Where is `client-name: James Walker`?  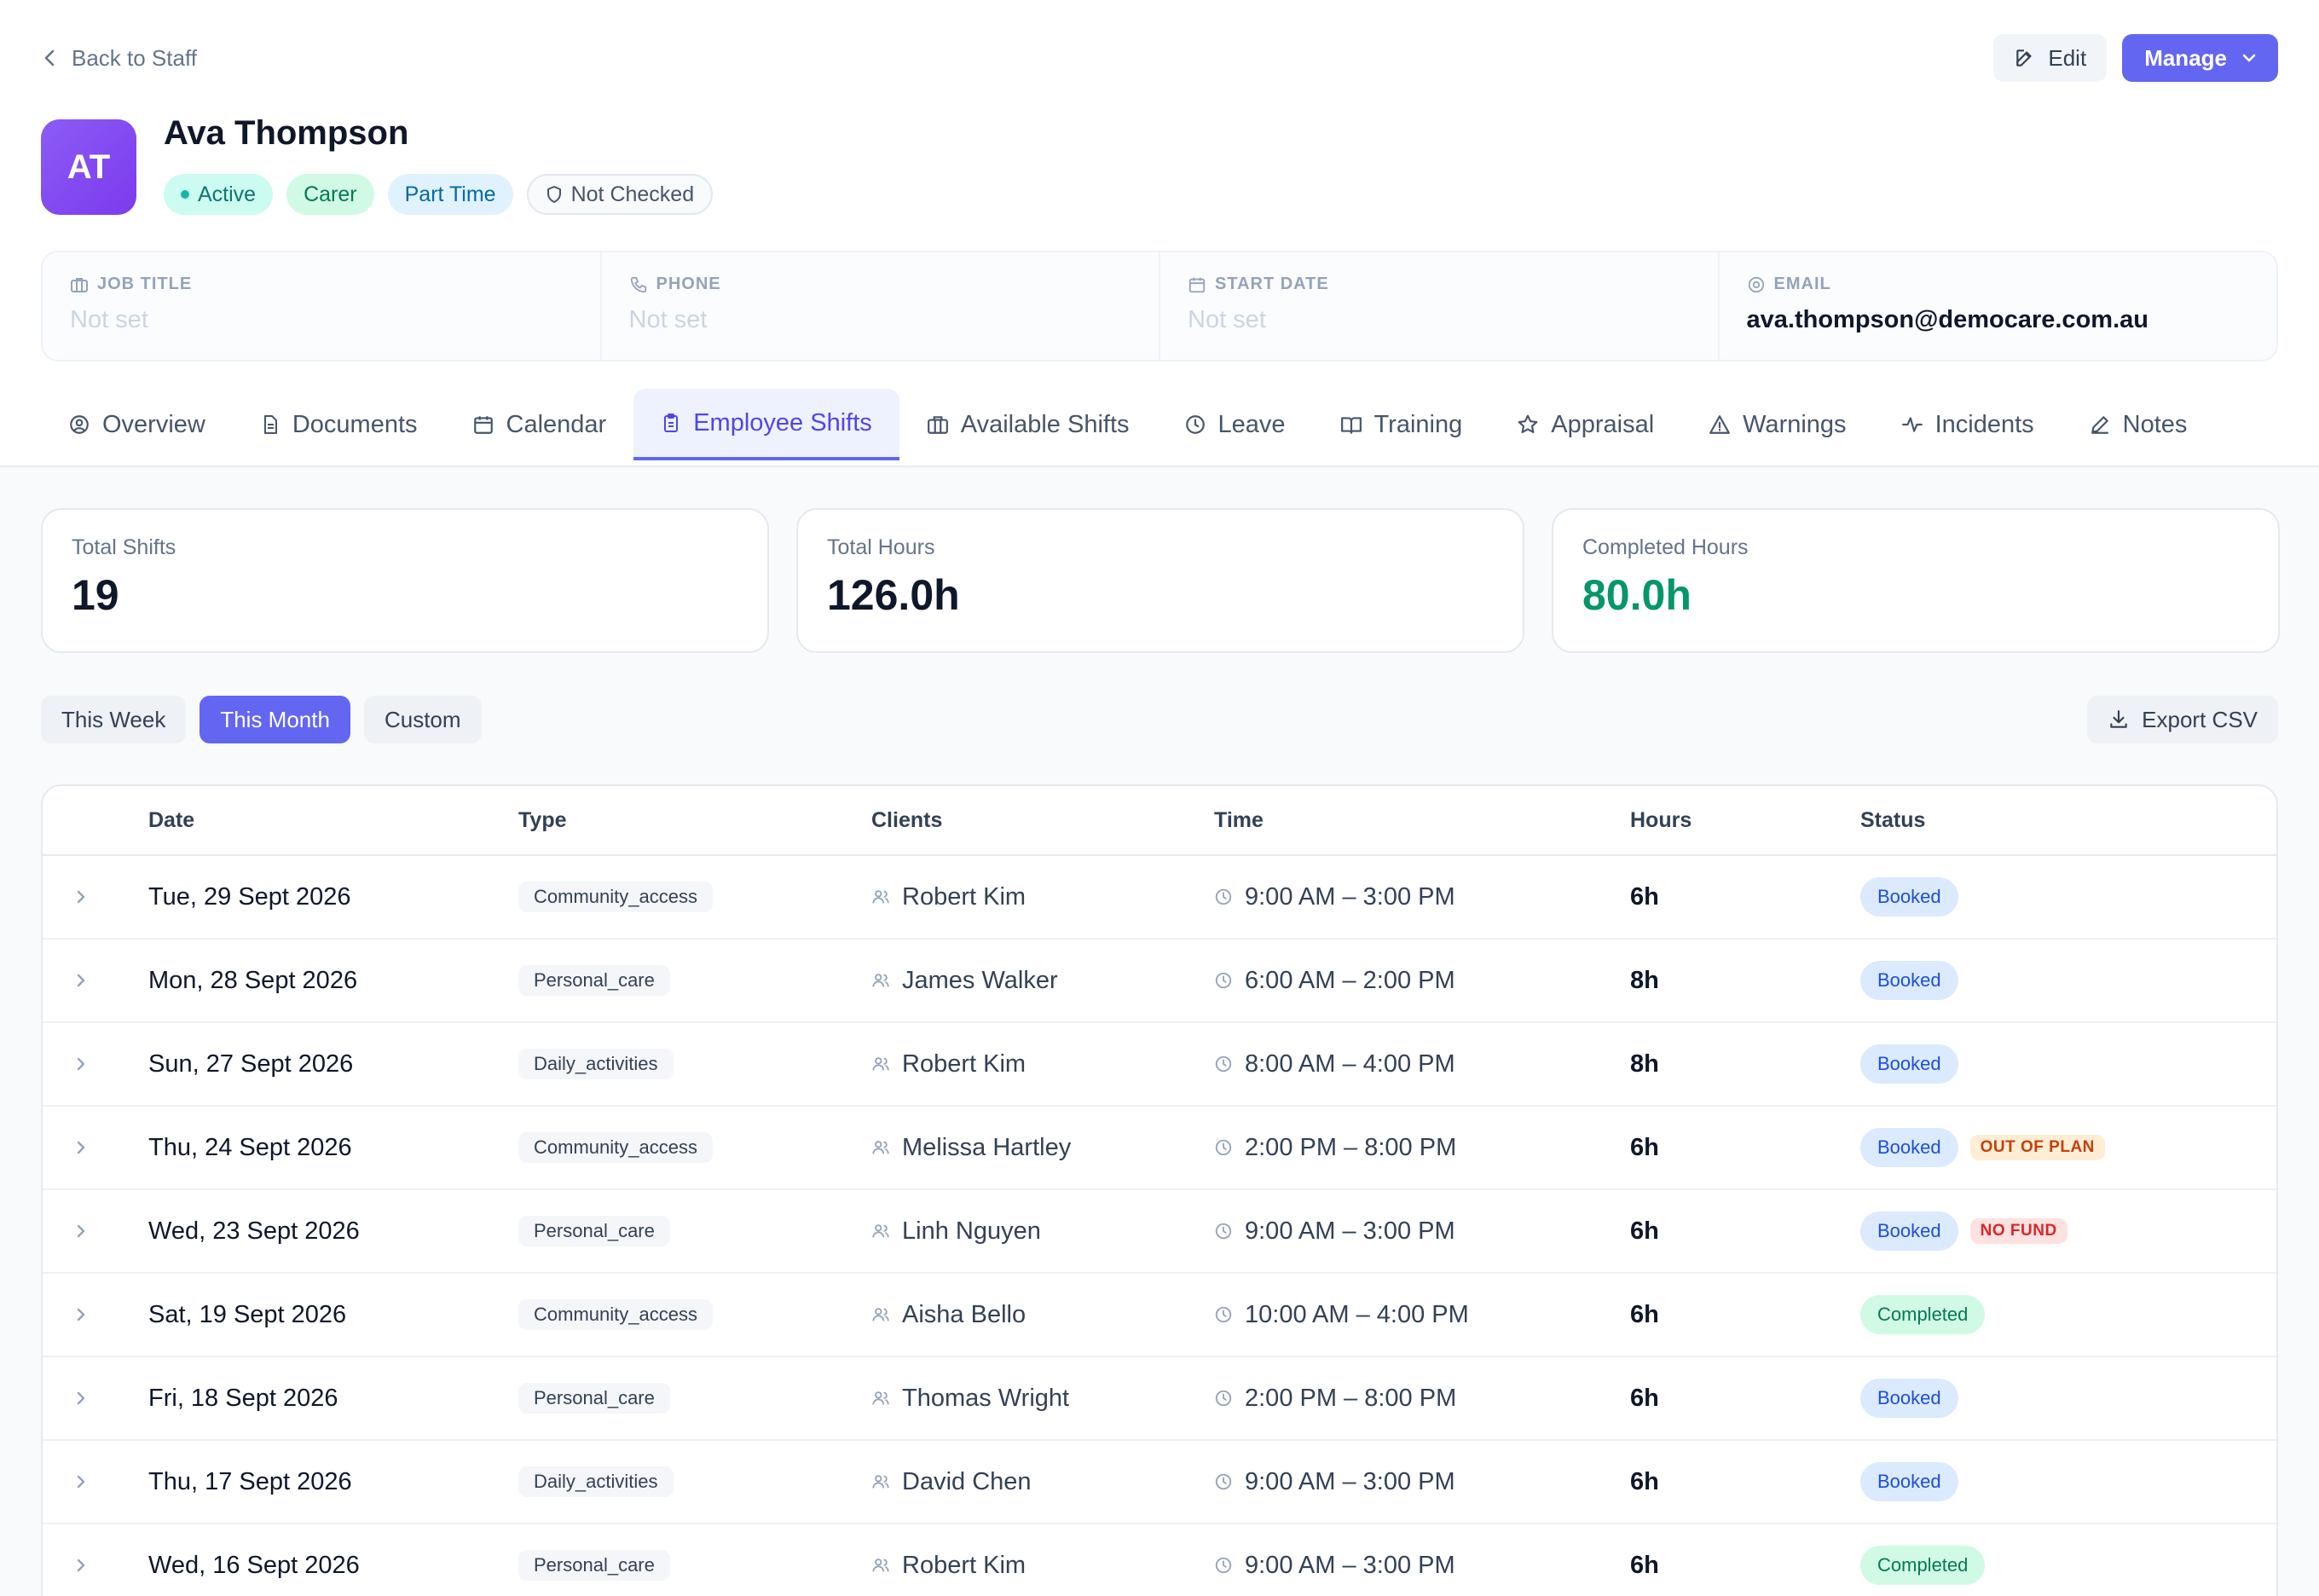 client-name: James Walker is located at coordinates (980, 980).